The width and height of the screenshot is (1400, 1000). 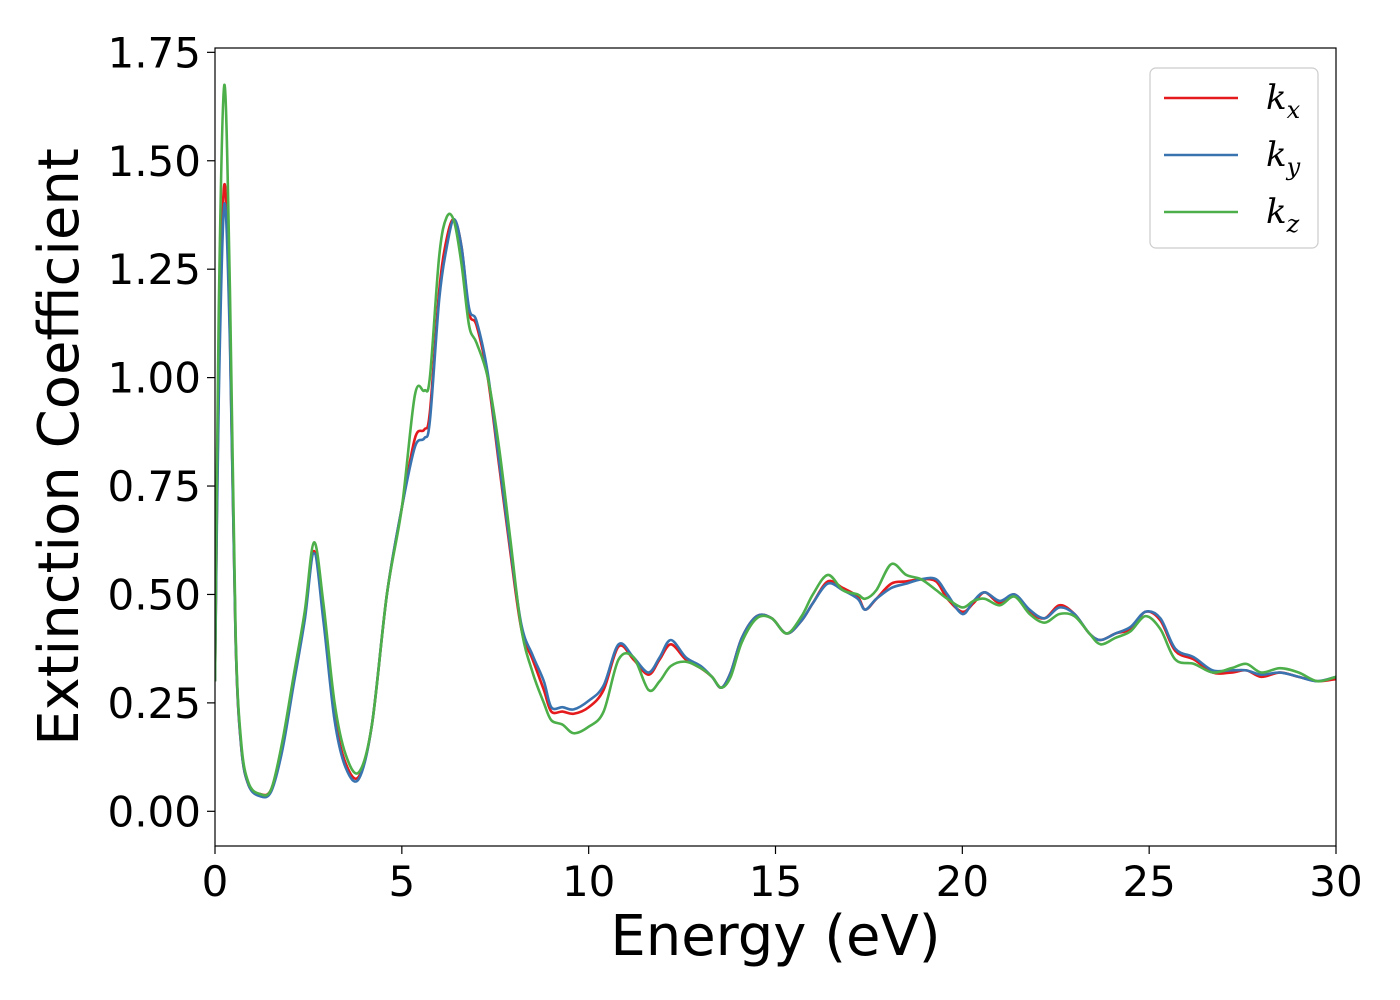 I want to click on y-tick-label: 0.00, so click(x=154, y=811).